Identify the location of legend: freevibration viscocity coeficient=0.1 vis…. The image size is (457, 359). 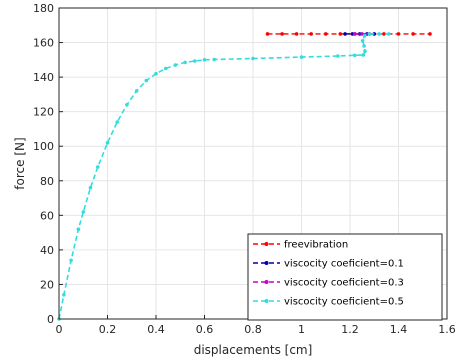
(345, 277).